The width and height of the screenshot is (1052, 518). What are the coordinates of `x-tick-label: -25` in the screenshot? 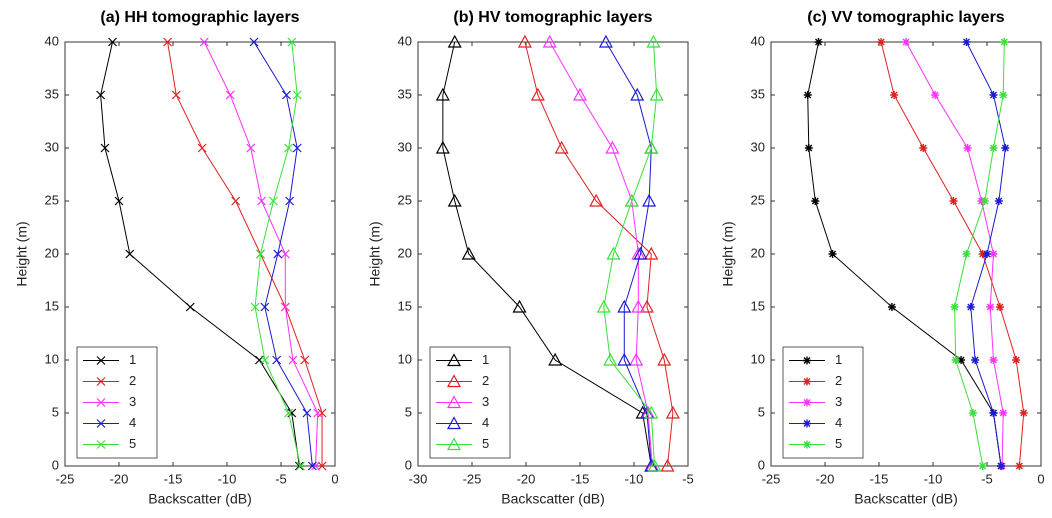 It's located at (65, 478).